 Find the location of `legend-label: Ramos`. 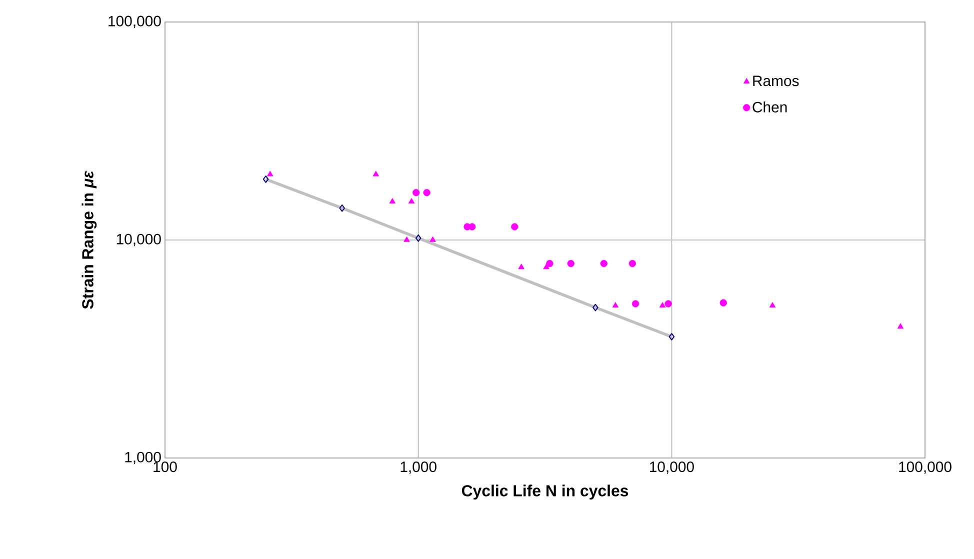

legend-label: Ramos is located at coordinates (776, 81).